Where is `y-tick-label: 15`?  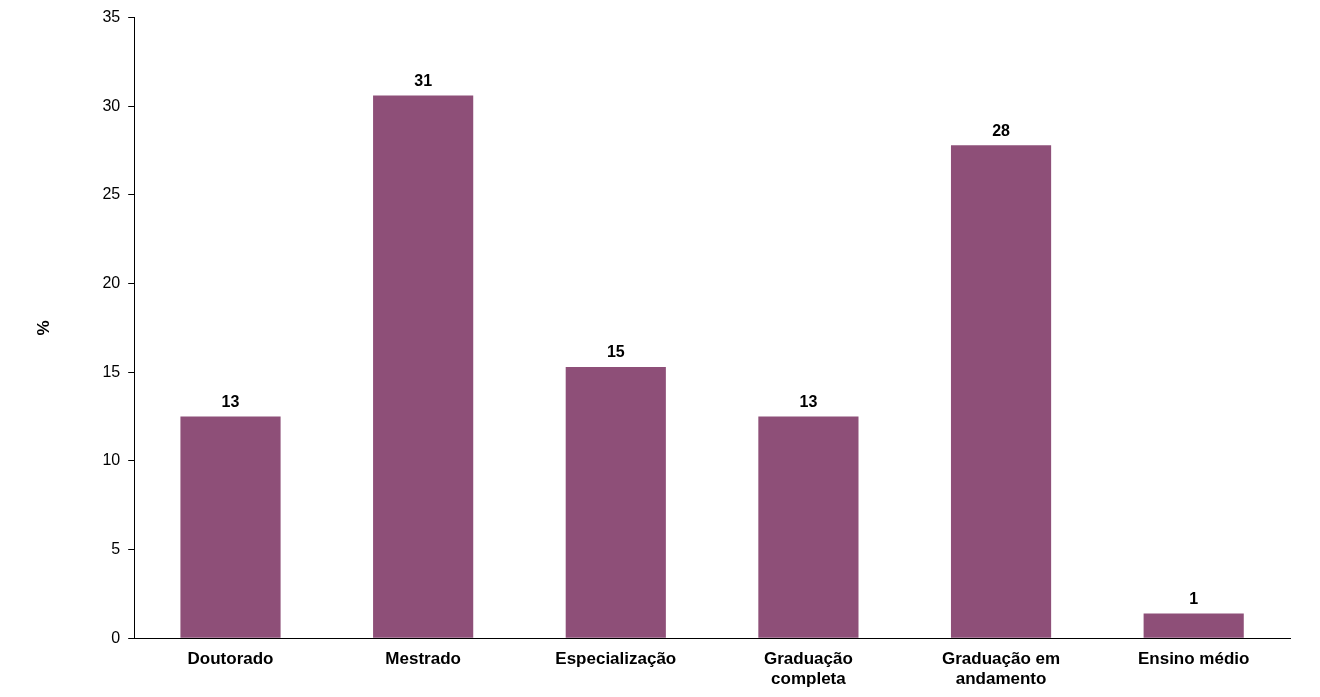 y-tick-label: 15 is located at coordinates (111, 371).